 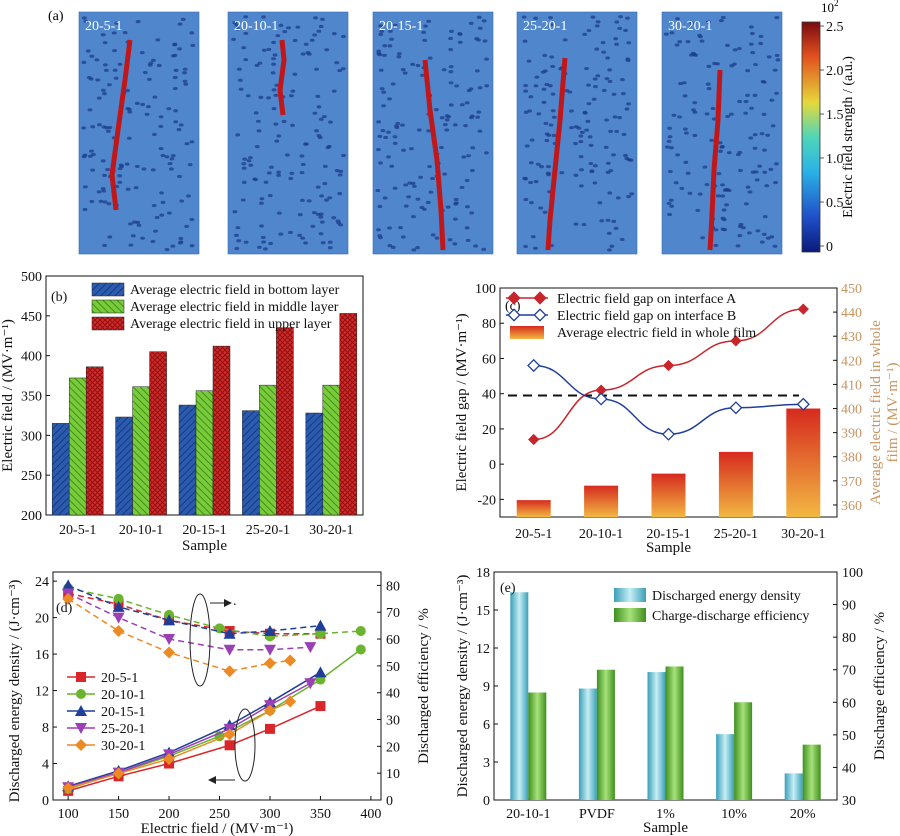 What do you see at coordinates (389, 801) in the screenshot?
I see `y-right-tick-label: 0` at bounding box center [389, 801].